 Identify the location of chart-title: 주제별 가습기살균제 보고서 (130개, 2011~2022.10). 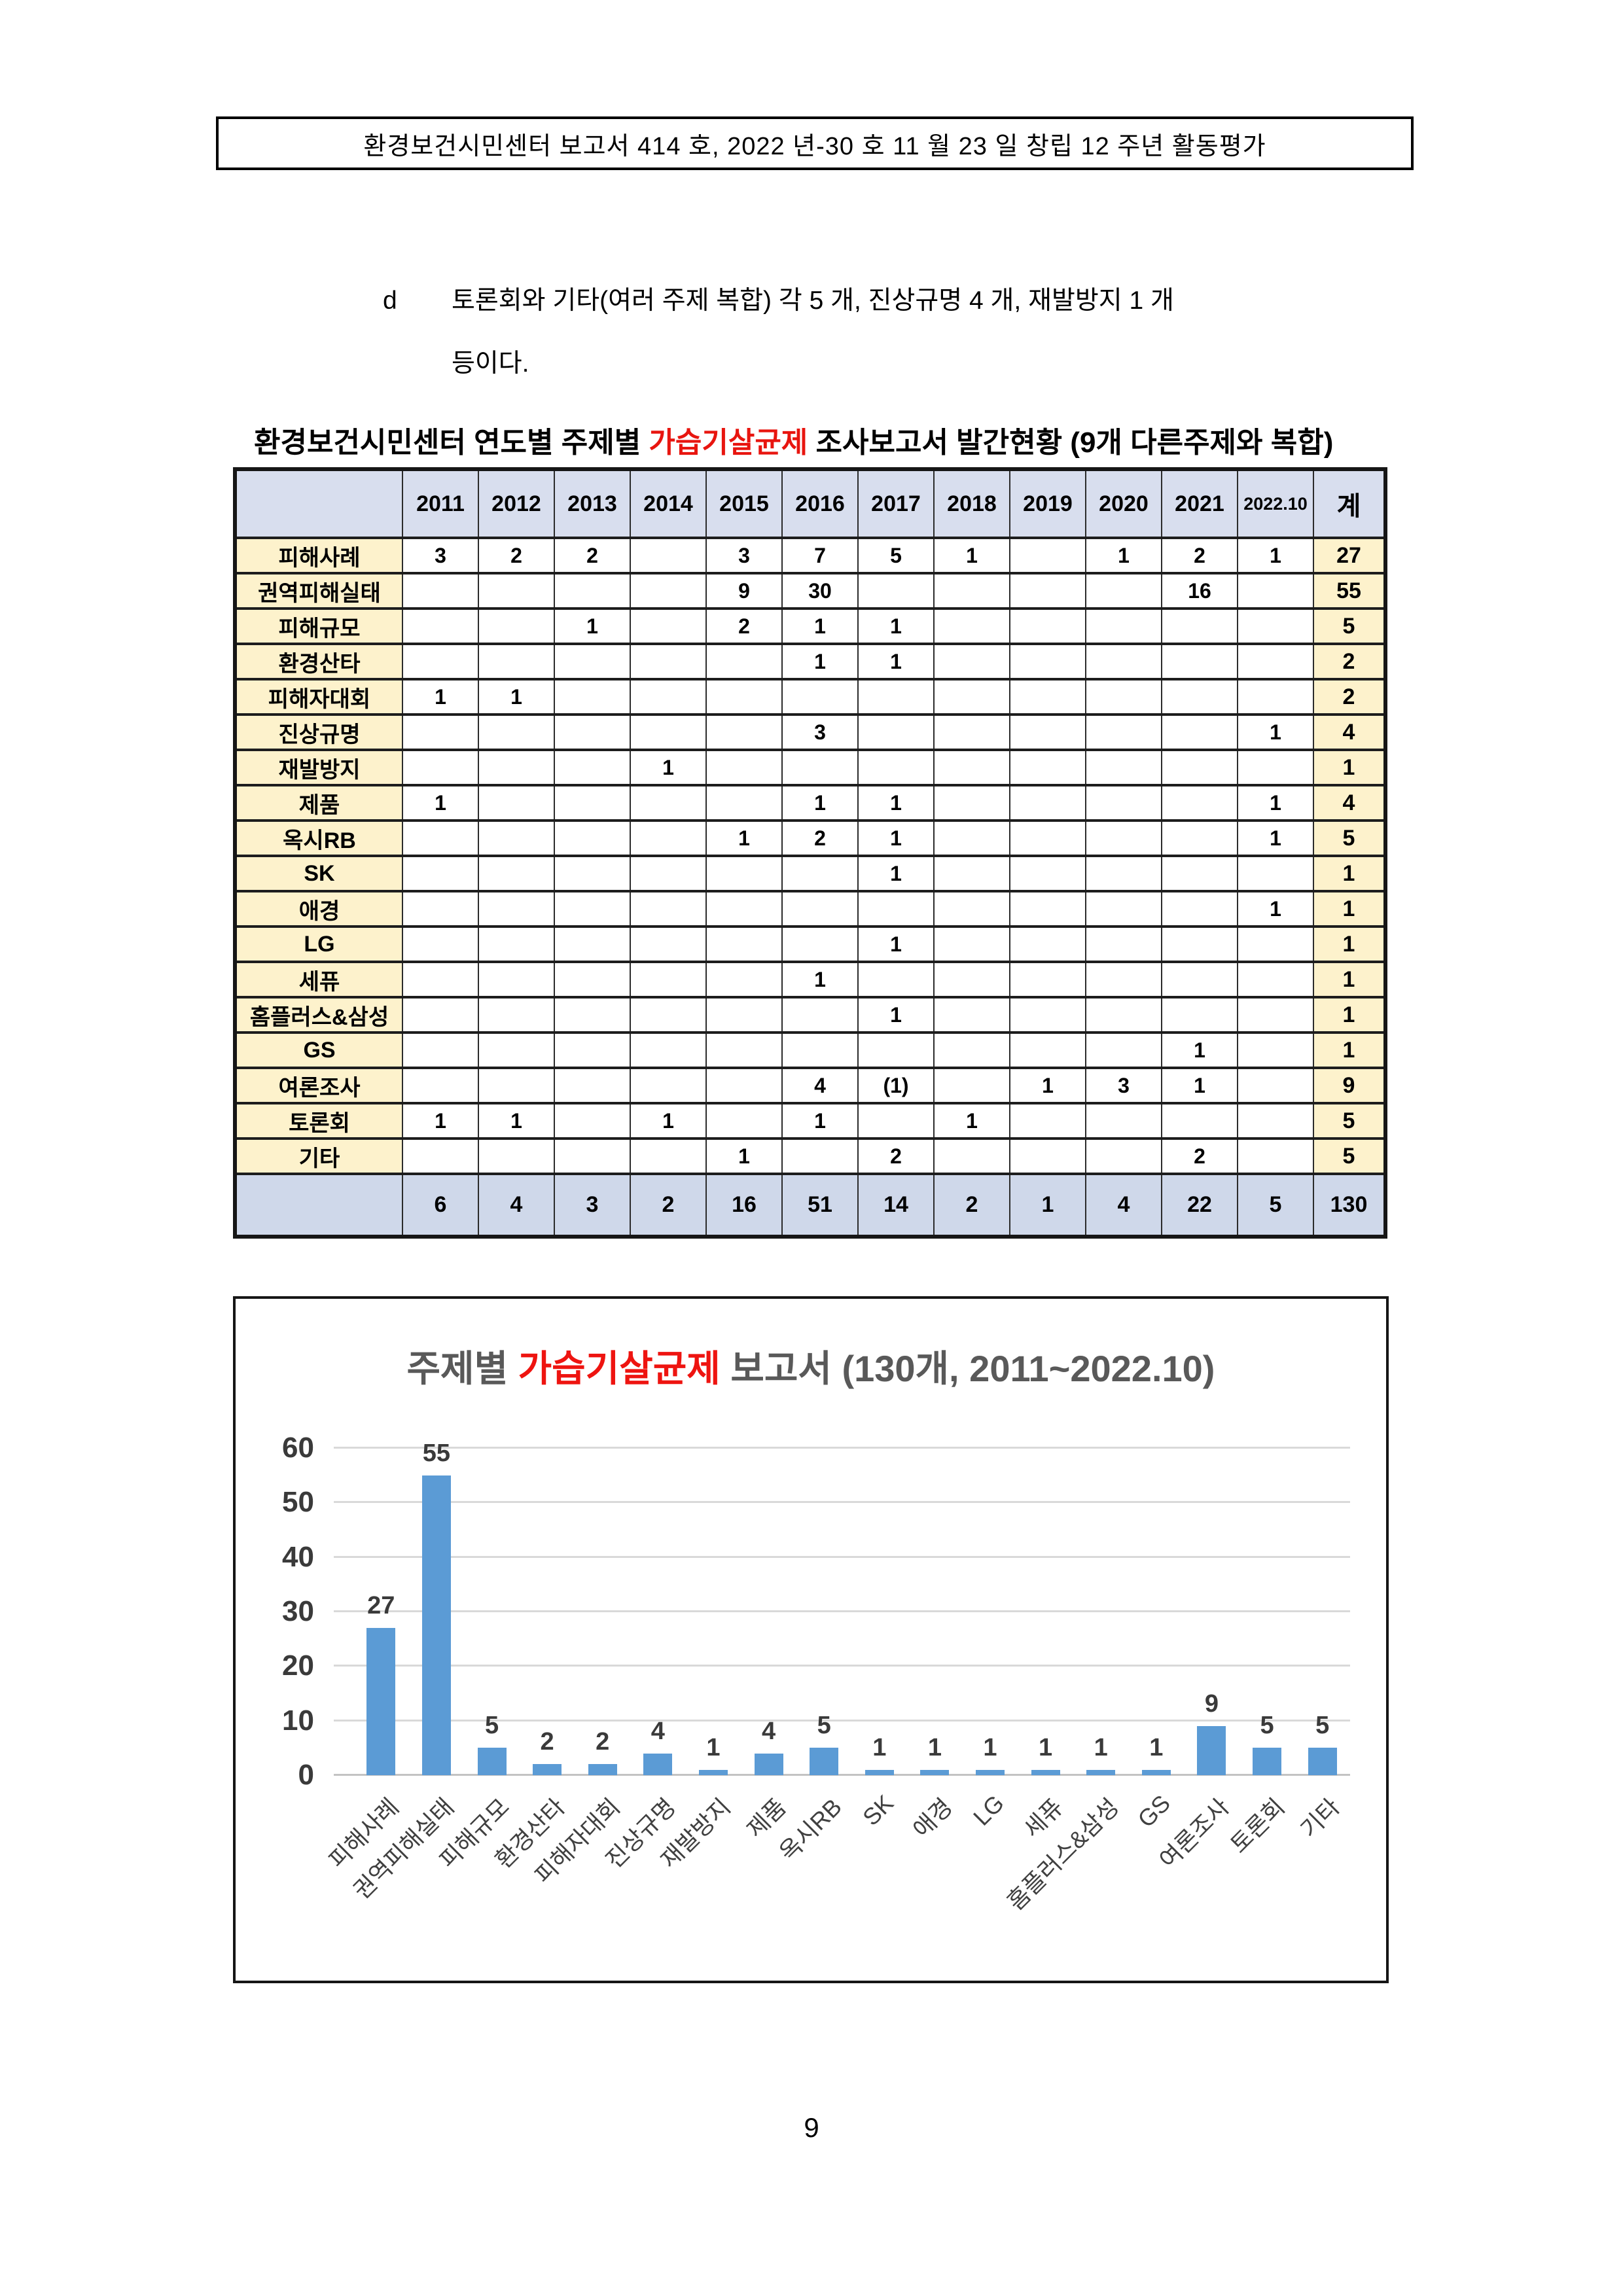
(811, 1366).